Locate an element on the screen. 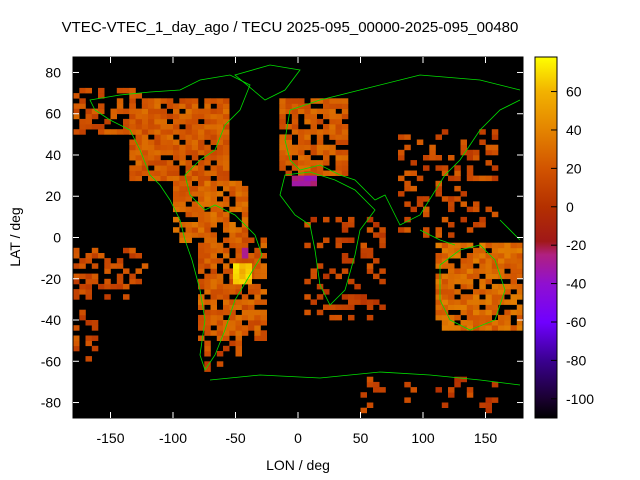 This screenshot has height=480, width=640. y-tick-label: -80 is located at coordinates (51, 403).